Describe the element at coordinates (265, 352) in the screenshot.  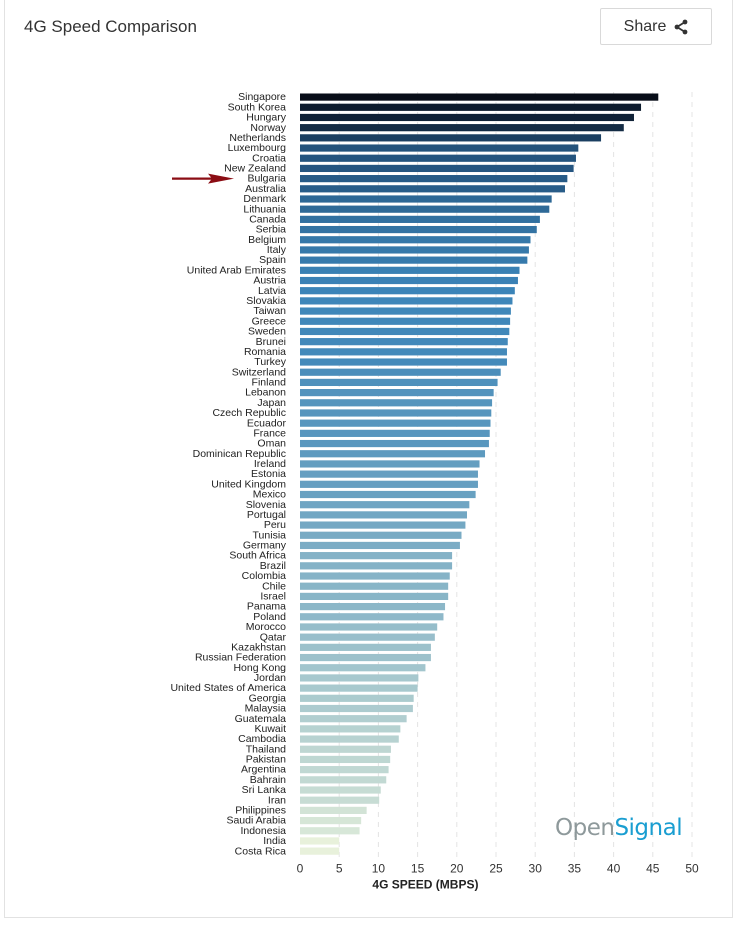
I see `country-label: Romania` at that location.